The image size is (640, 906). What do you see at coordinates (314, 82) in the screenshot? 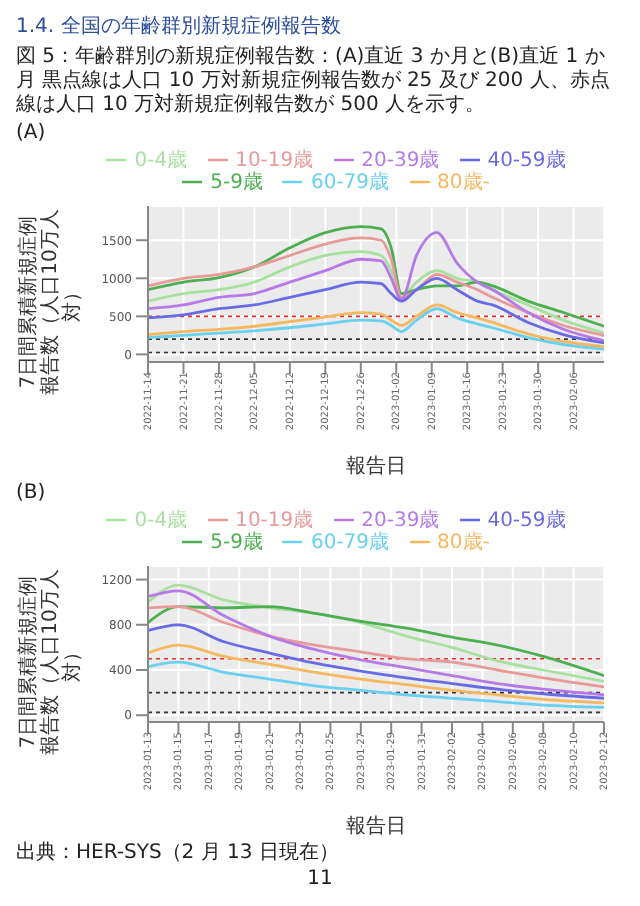
I see `caption: 図 5：年齢群別の新規症例報告数：(A)直近 3 か月と(B)直近 1 か月 黒点線は人口 10 万対新規症例報告数が 25 及び 200 人、赤点線は人口 10 万対新規症例報告数が 500 人を示す。` at bounding box center [314, 82].